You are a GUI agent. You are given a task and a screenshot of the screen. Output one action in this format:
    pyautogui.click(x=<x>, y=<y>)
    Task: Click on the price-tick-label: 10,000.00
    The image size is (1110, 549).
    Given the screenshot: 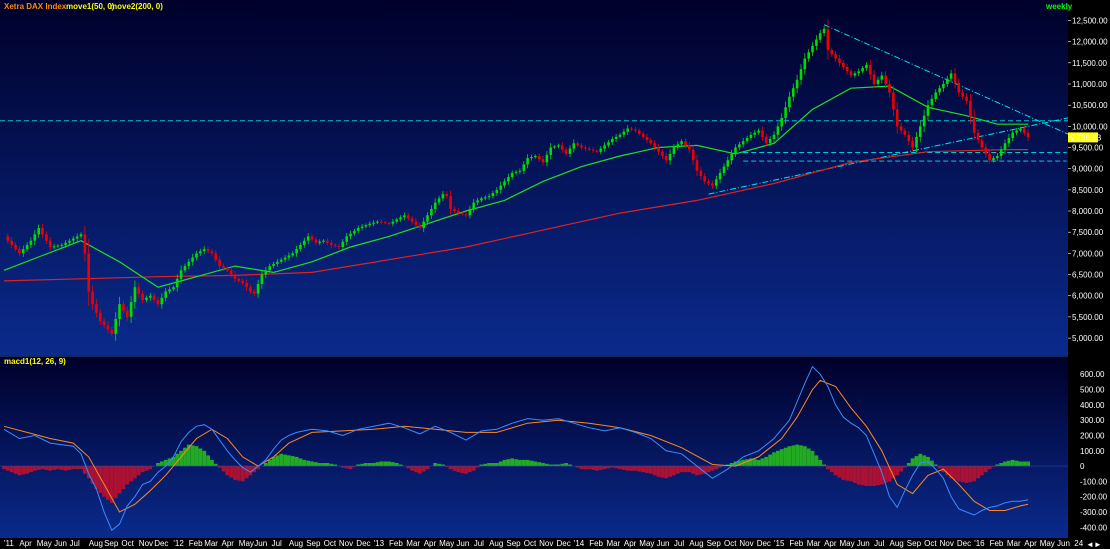 What is the action you would take?
    pyautogui.click(x=1090, y=126)
    